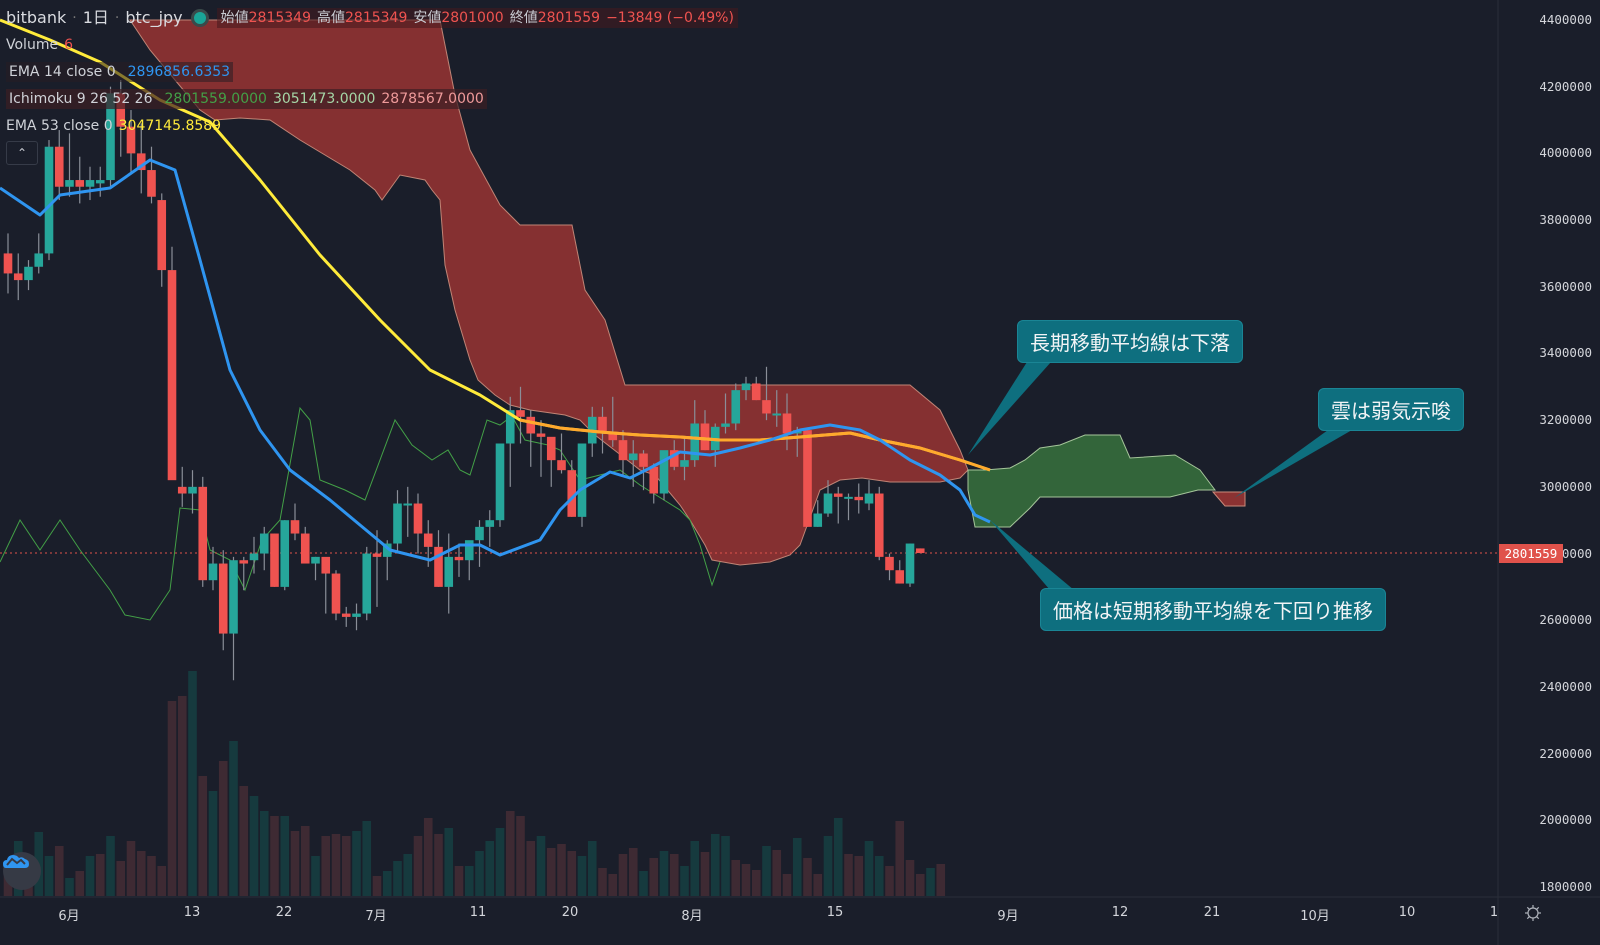 Image resolution: width=1600 pixels, height=945 pixels. Describe the element at coordinates (192, 912) in the screenshot. I see `time-tick: 13` at that location.